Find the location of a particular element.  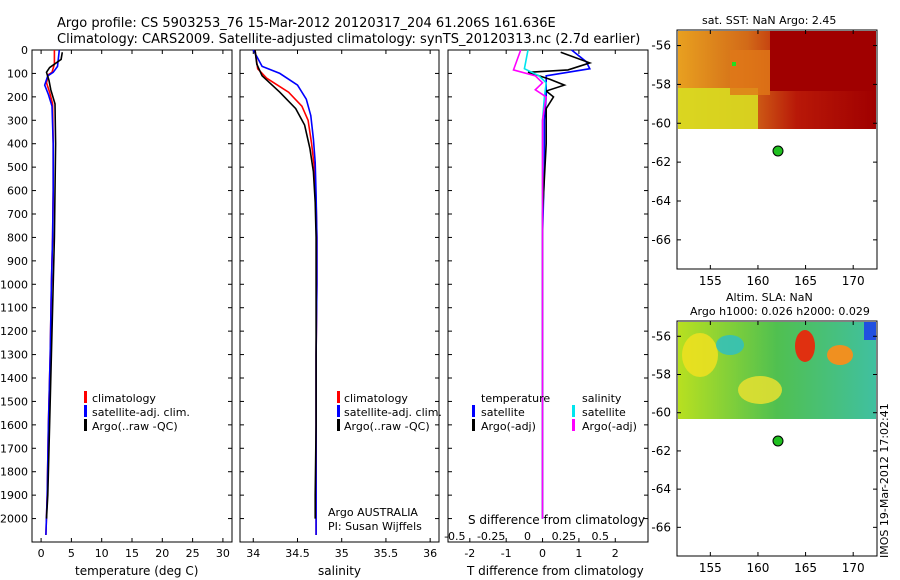

legend-title-salinity: salinity is located at coordinates (602, 398).